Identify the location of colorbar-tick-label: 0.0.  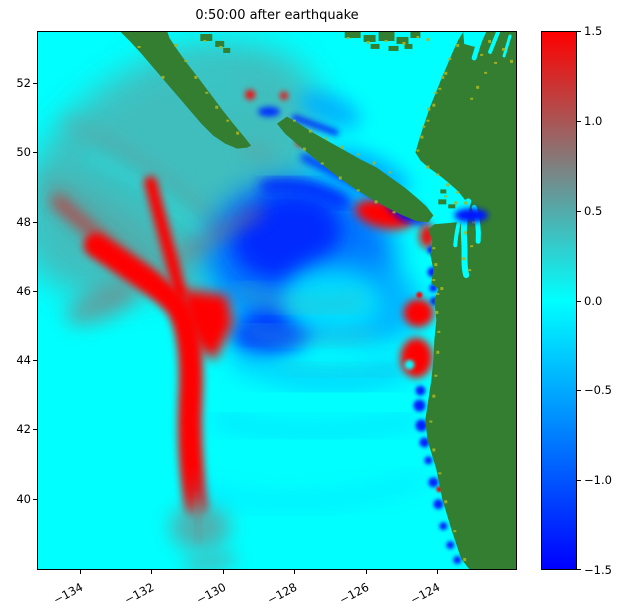
(593, 300).